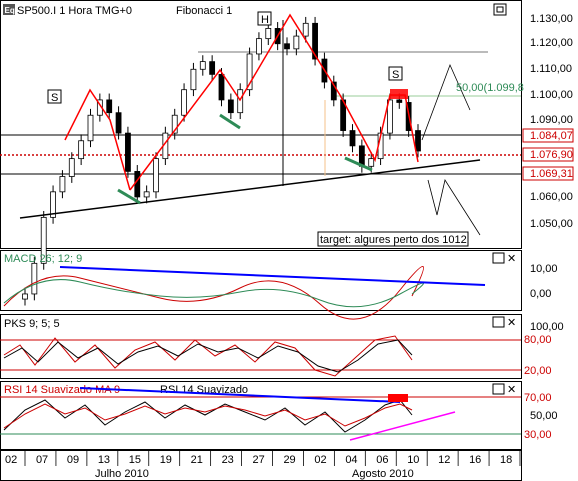 This screenshot has width=578, height=481. Describe the element at coordinates (498, 258) in the screenshot. I see `macd-maximize-button` at that location.